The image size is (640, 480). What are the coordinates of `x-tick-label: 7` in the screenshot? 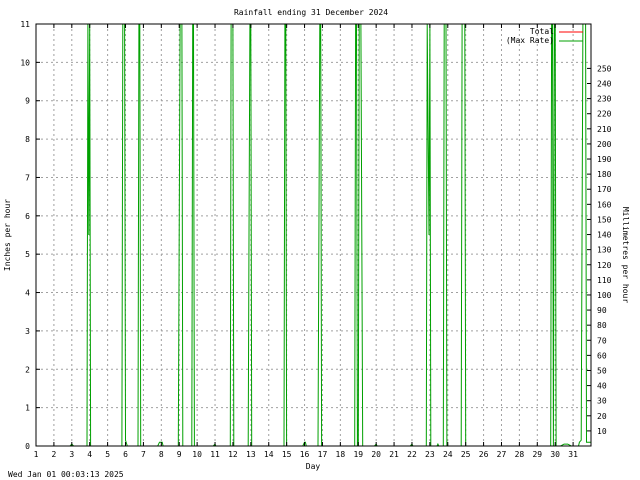 It's located at (143, 454).